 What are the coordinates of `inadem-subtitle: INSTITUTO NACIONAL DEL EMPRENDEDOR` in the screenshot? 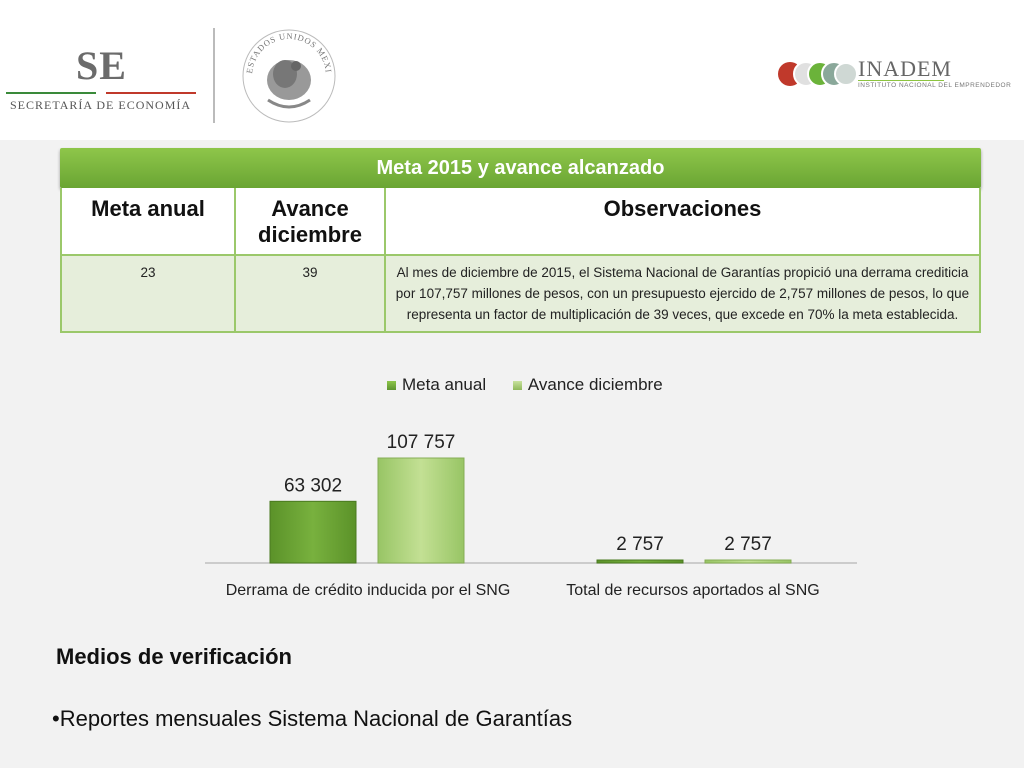 It's located at (935, 85).